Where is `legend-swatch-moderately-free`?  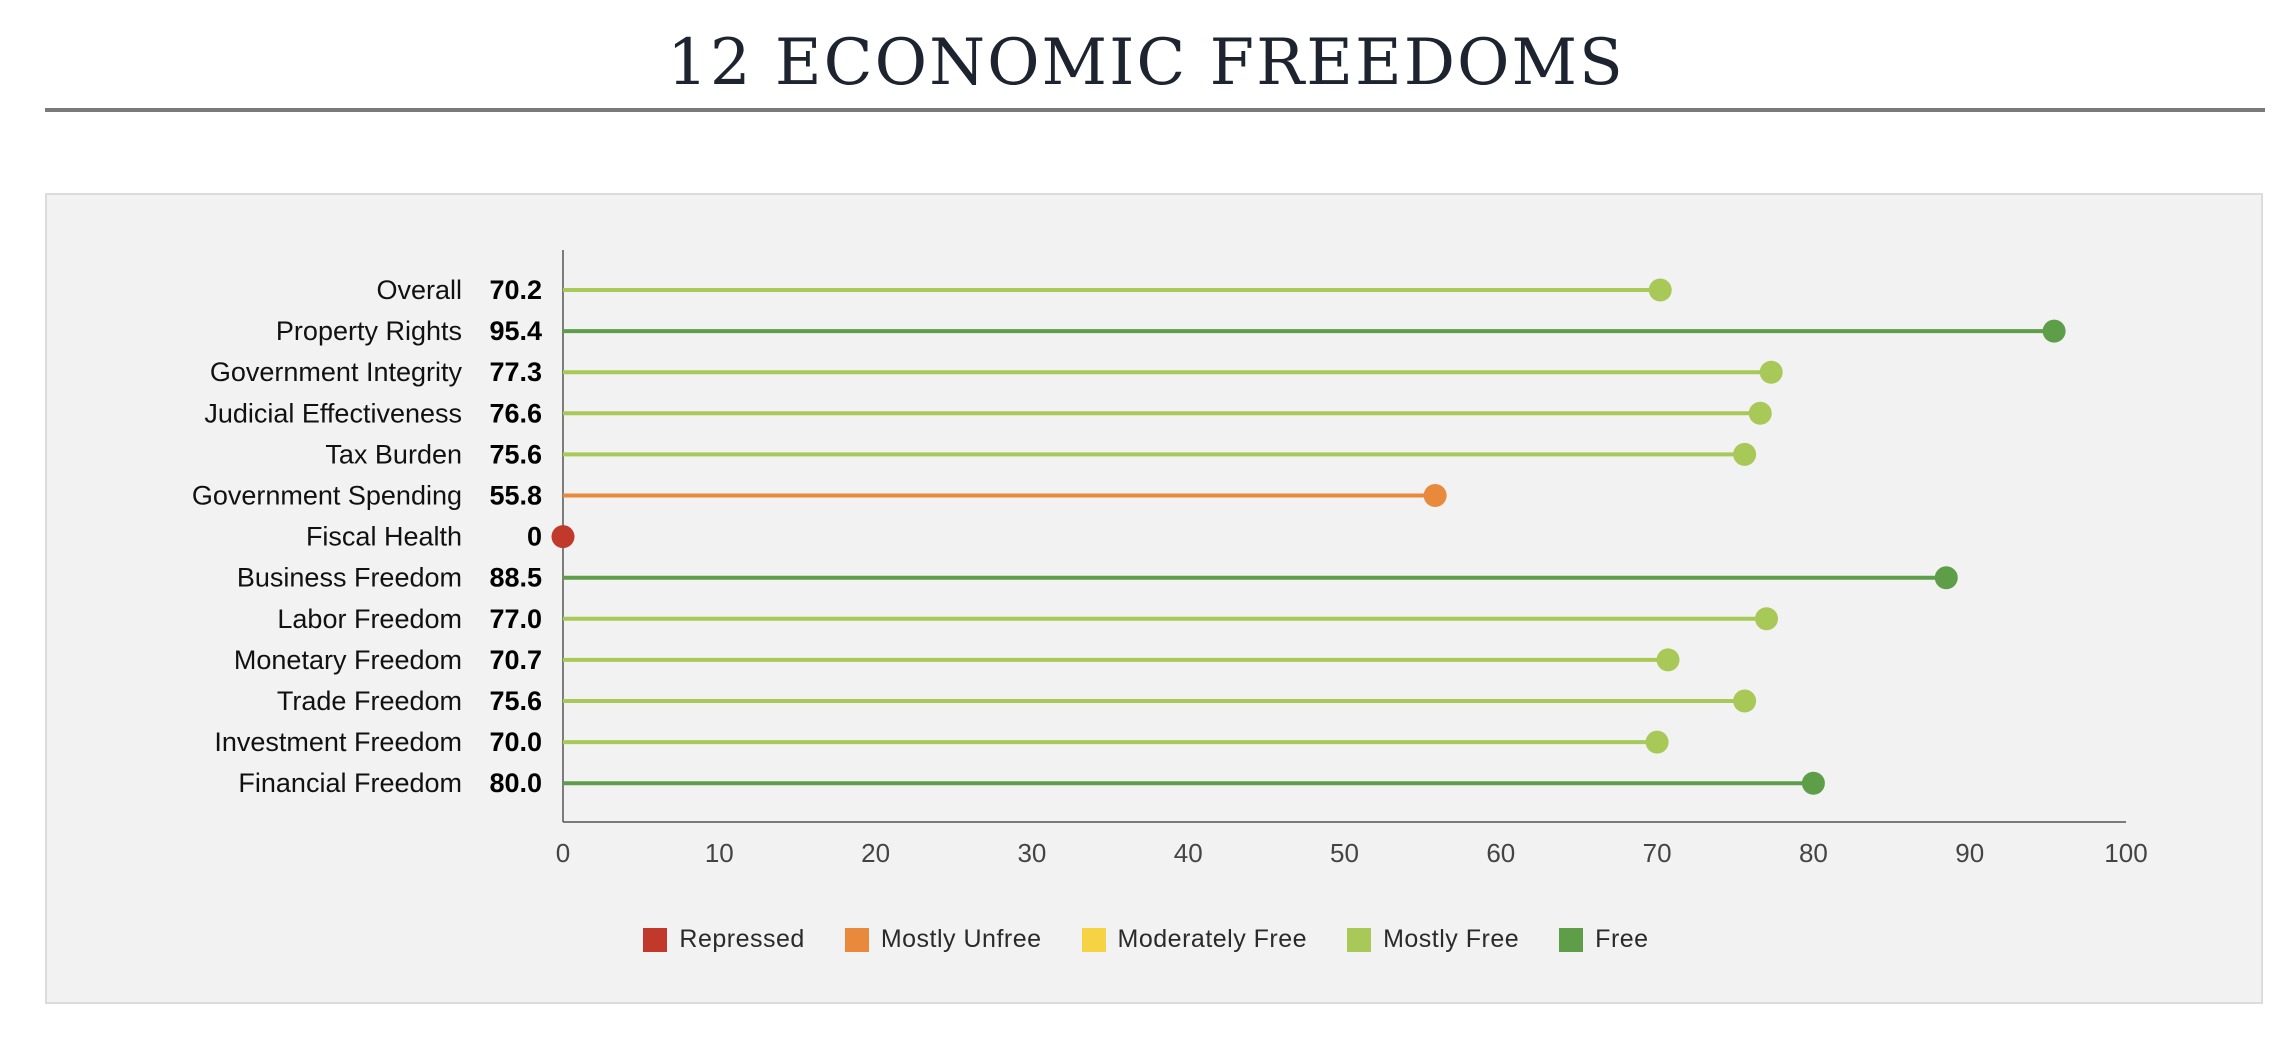 legend-swatch-moderately-free is located at coordinates (1093, 939).